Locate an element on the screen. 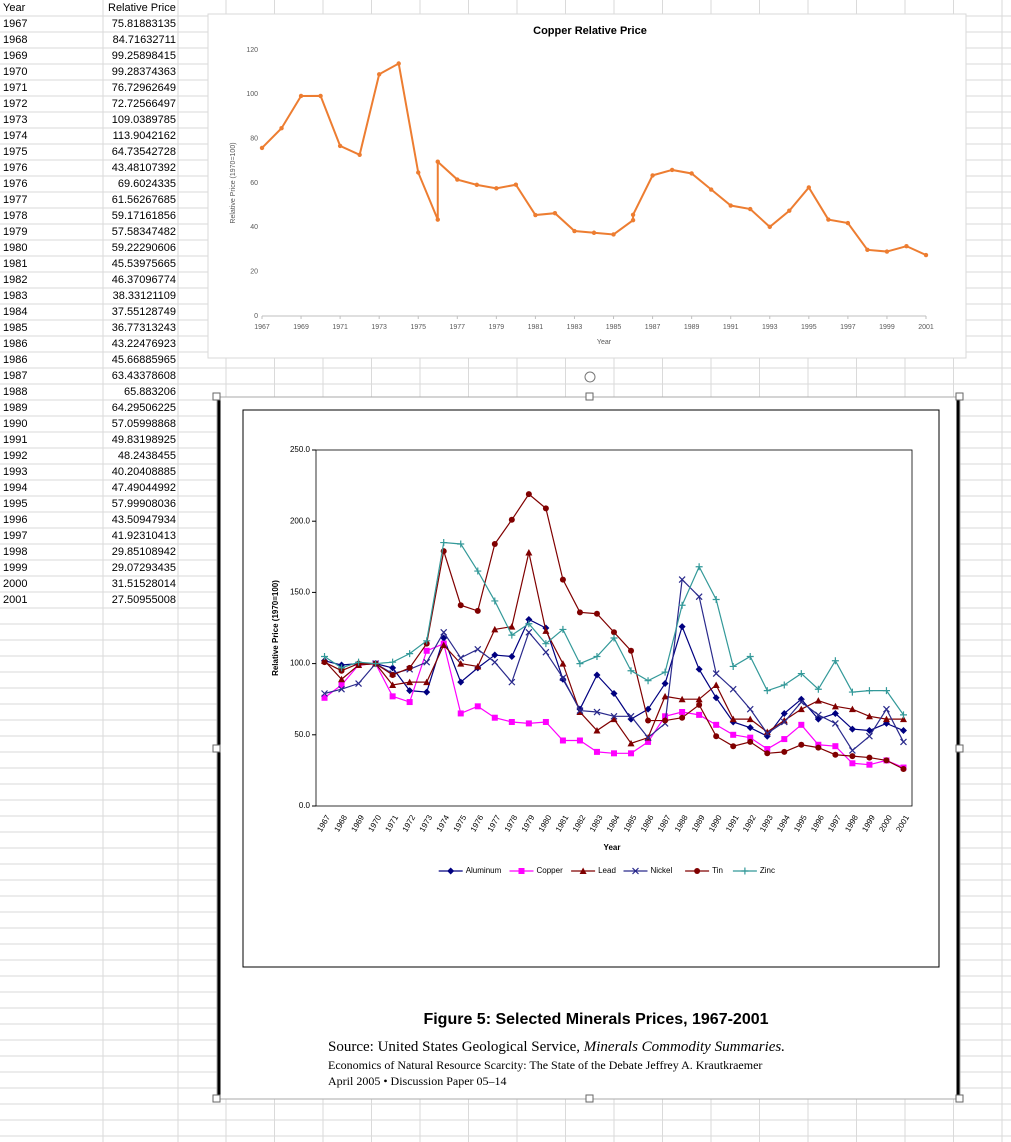 The height and width of the screenshot is (1142, 1011). price-cell: 63.43378608 is located at coordinates (144, 376).